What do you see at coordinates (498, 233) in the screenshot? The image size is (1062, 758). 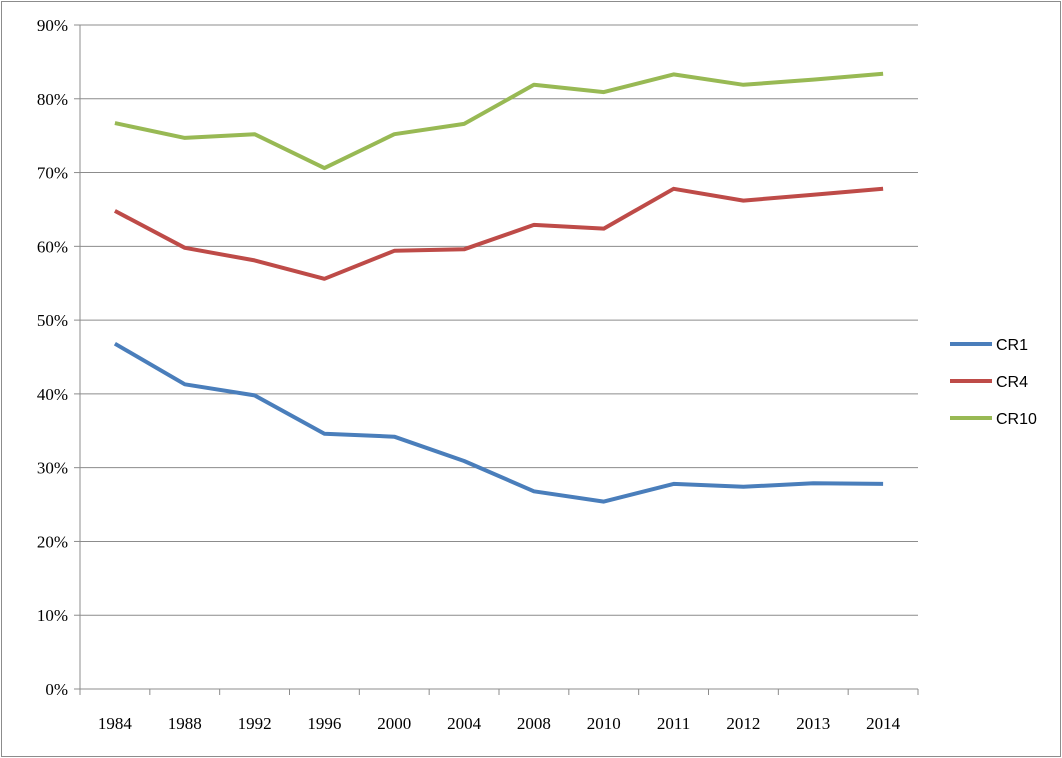 I see `series-line-cr4` at bounding box center [498, 233].